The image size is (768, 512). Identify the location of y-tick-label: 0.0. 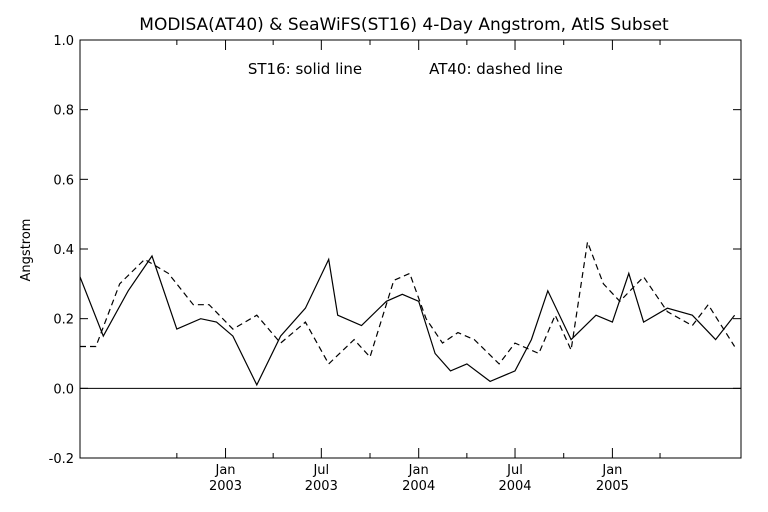
(63, 389).